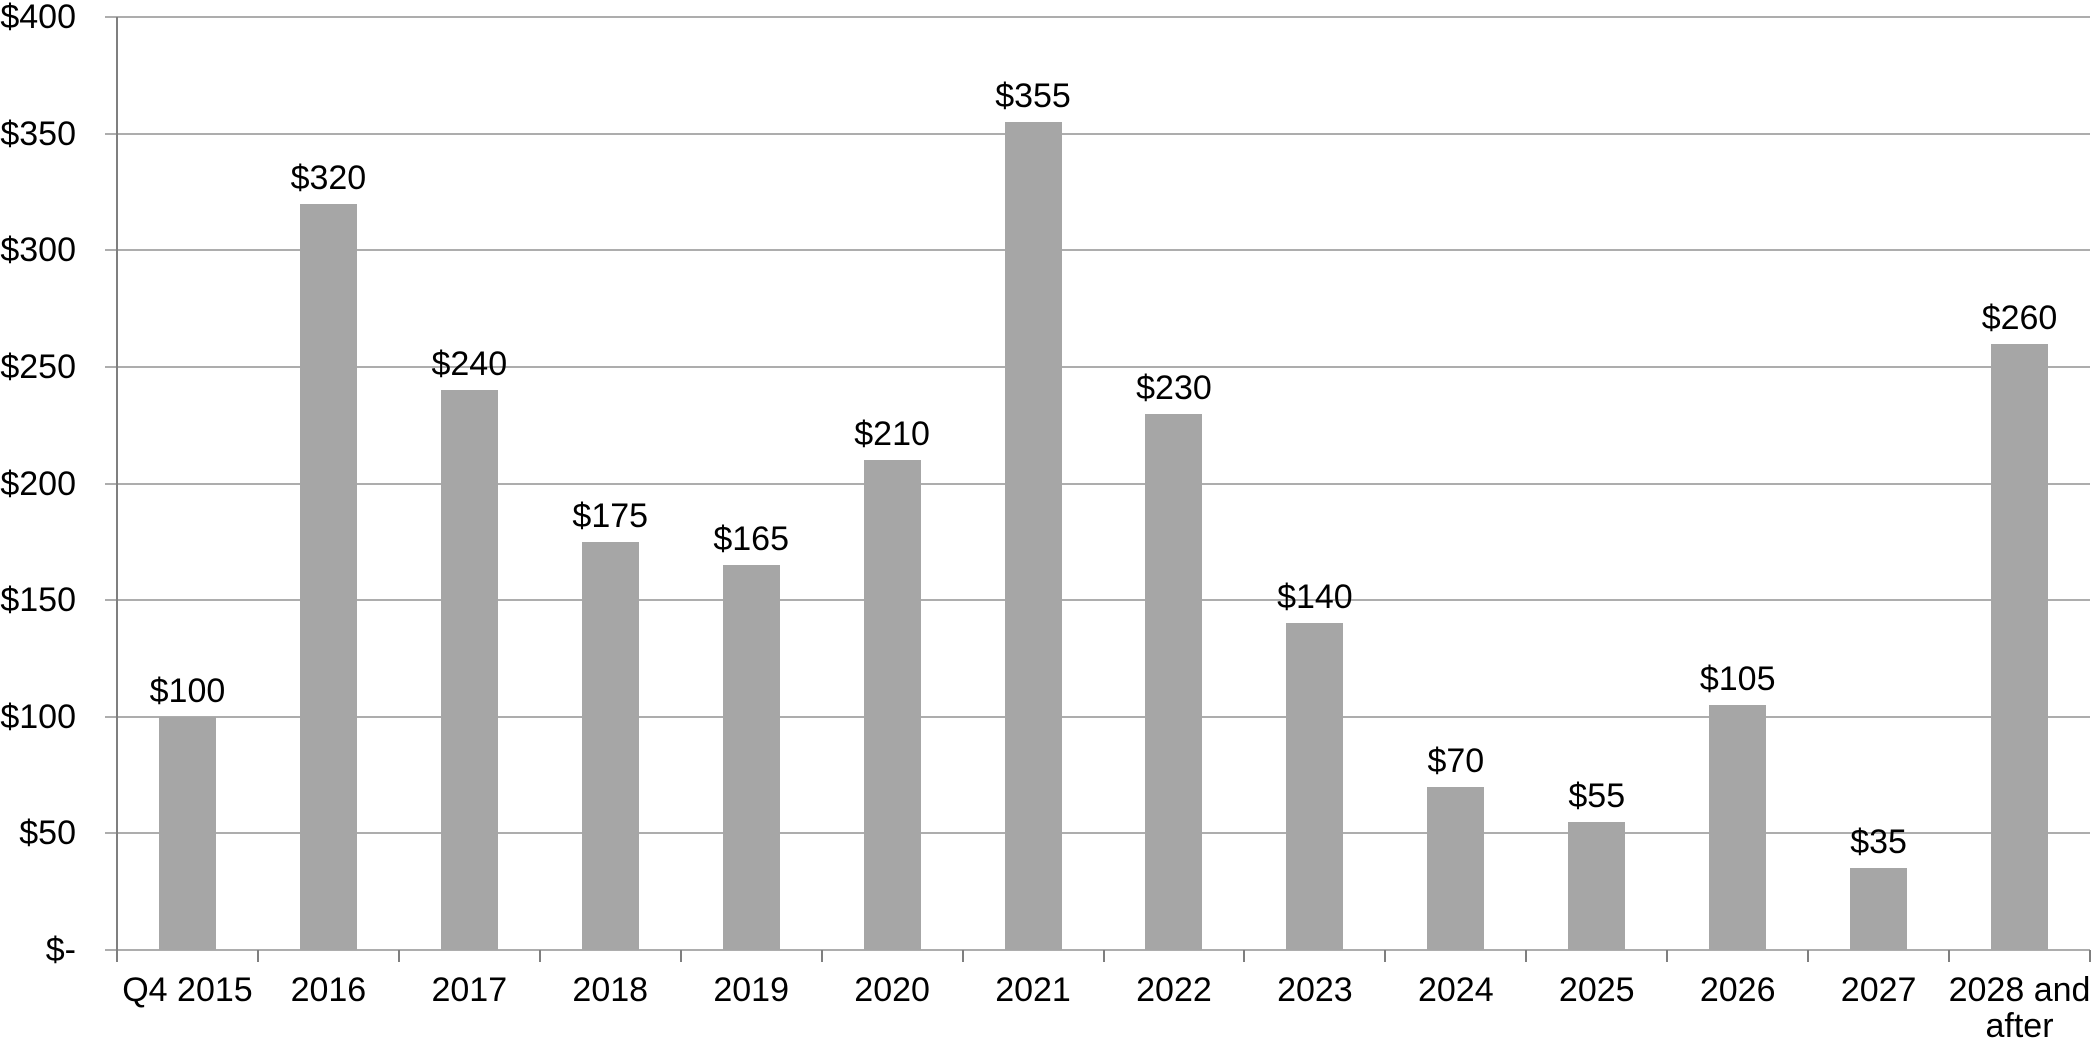 The width and height of the screenshot is (2100, 1060). What do you see at coordinates (1033, 990) in the screenshot?
I see `x-axis-category-label: 2021` at bounding box center [1033, 990].